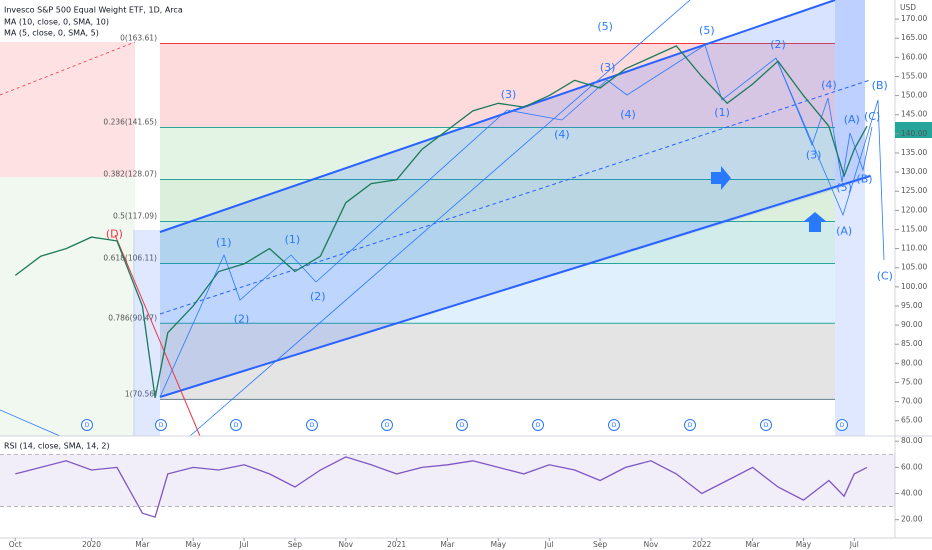  Describe the element at coordinates (912, 381) in the screenshot. I see `y-tick-label: 75.00` at that location.